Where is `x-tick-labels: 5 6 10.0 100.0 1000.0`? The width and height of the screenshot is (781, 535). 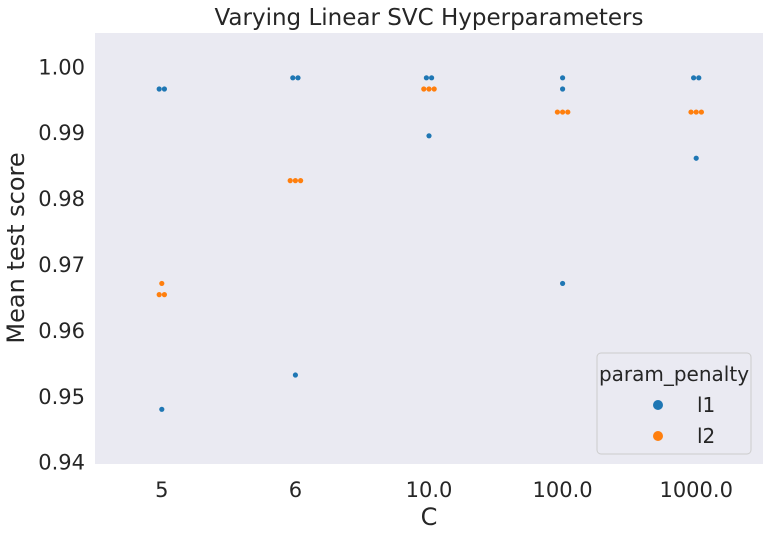 x-tick-labels: 5 6 10.0 100.0 1000.0 is located at coordinates (444, 490).